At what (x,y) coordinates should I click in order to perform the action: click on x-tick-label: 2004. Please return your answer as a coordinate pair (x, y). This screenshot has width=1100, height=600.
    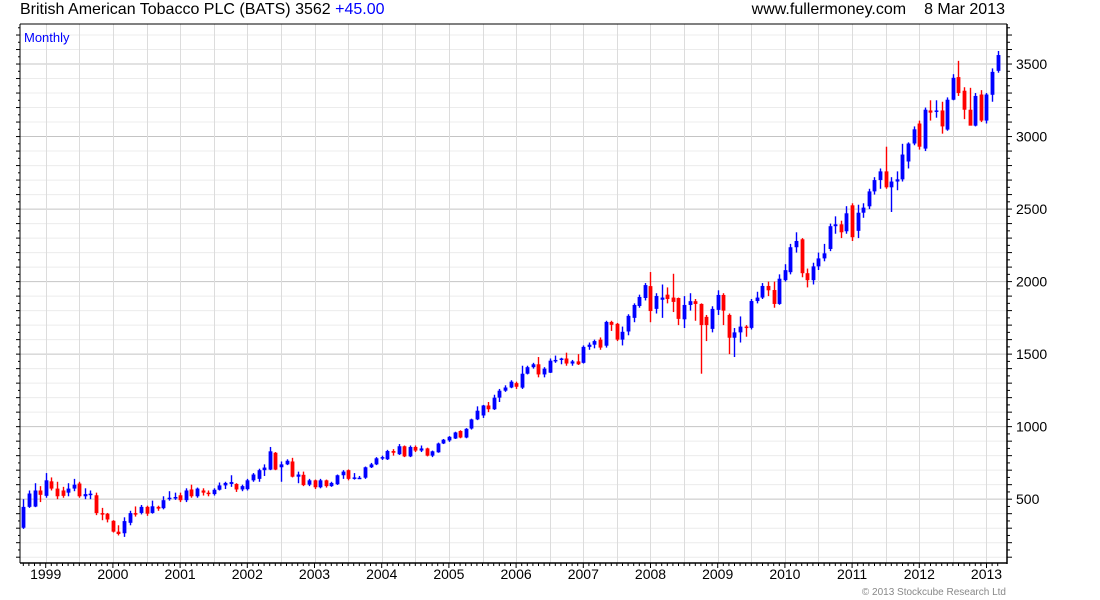
    Looking at the image, I should click on (381, 574).